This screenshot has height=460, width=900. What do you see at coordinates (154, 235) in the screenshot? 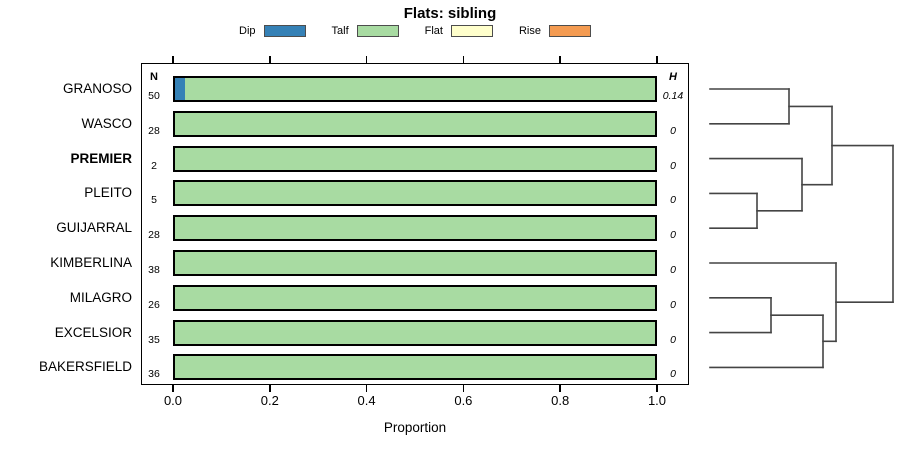
I see `n-value-guijarral: 28` at bounding box center [154, 235].